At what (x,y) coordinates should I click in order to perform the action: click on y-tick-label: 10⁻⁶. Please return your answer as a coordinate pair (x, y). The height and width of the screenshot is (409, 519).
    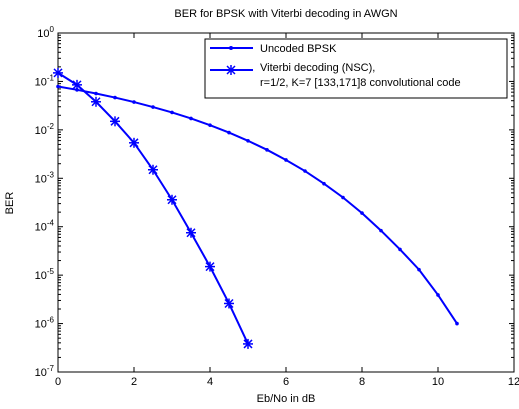
    Looking at the image, I should click on (45, 323).